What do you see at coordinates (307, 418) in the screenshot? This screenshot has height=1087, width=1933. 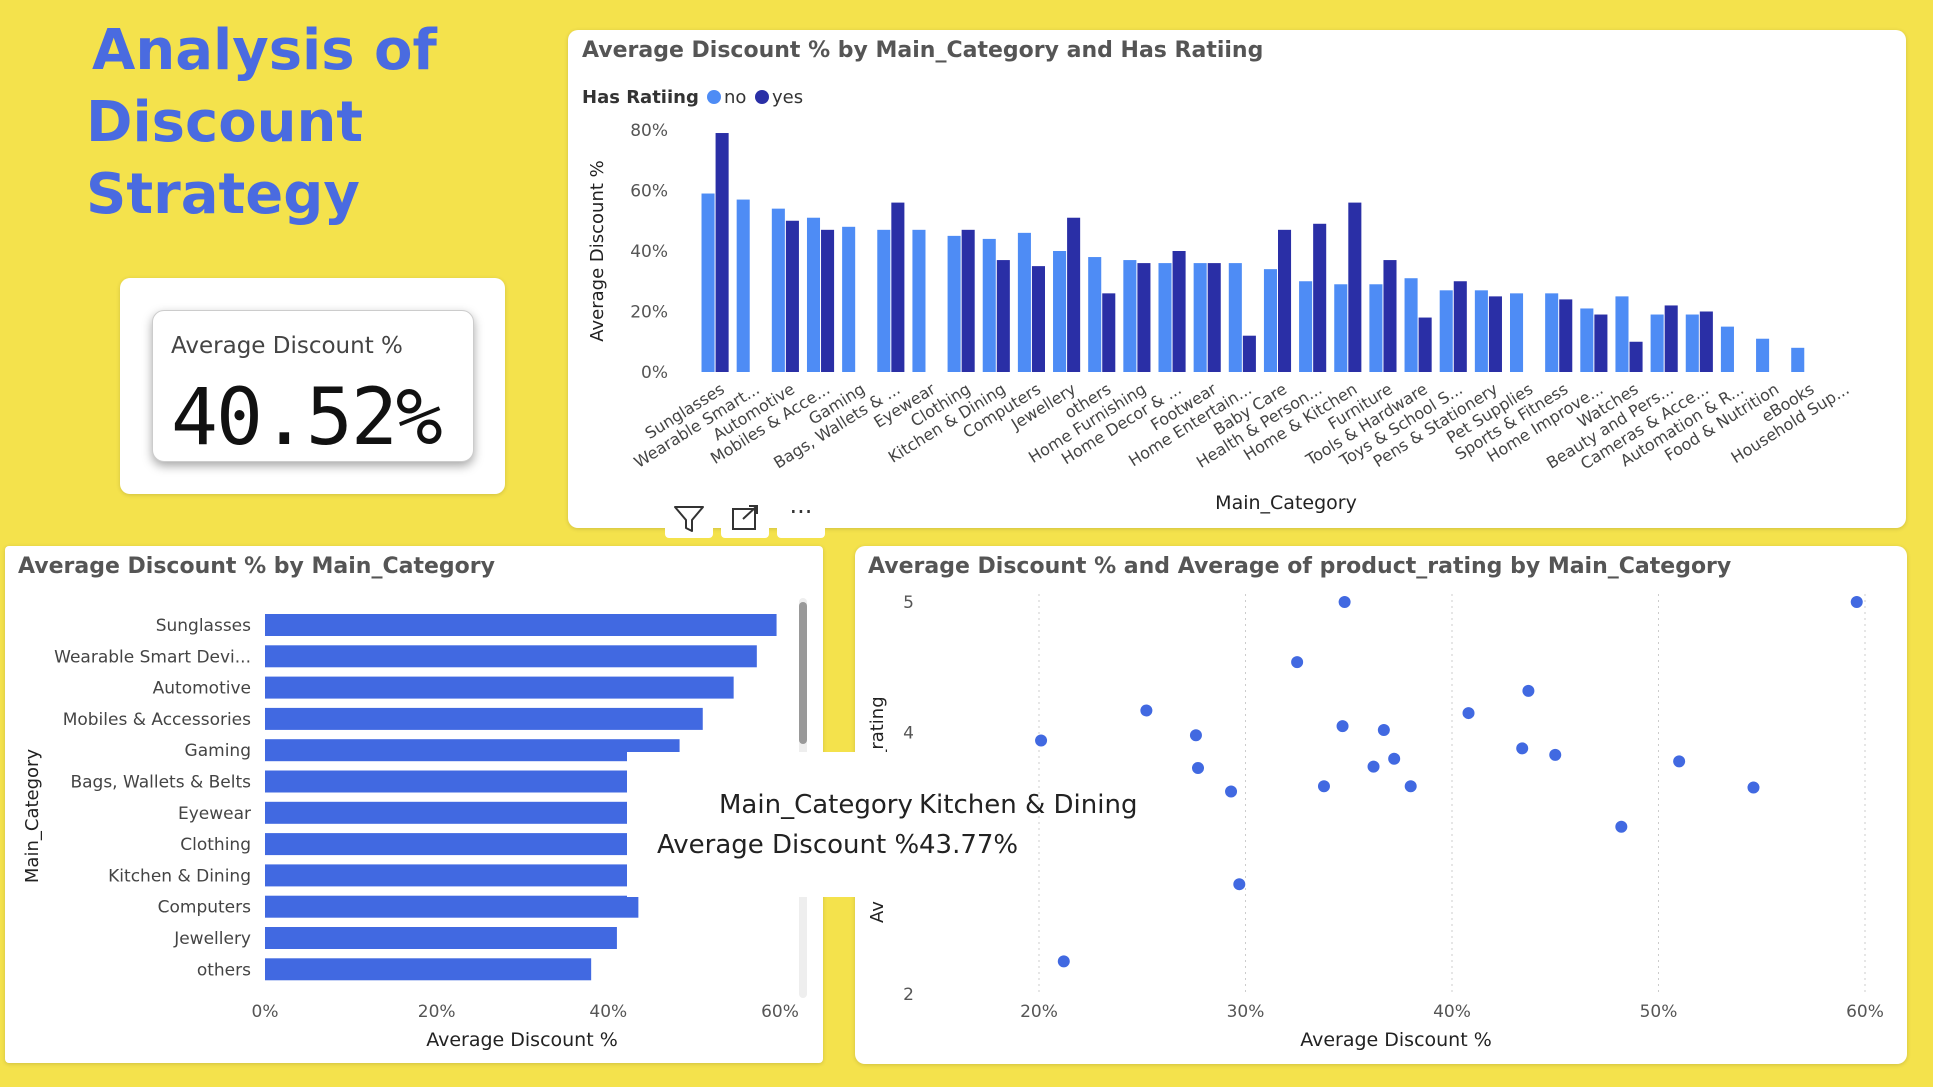 I see `kpi-value: 40.52%` at bounding box center [307, 418].